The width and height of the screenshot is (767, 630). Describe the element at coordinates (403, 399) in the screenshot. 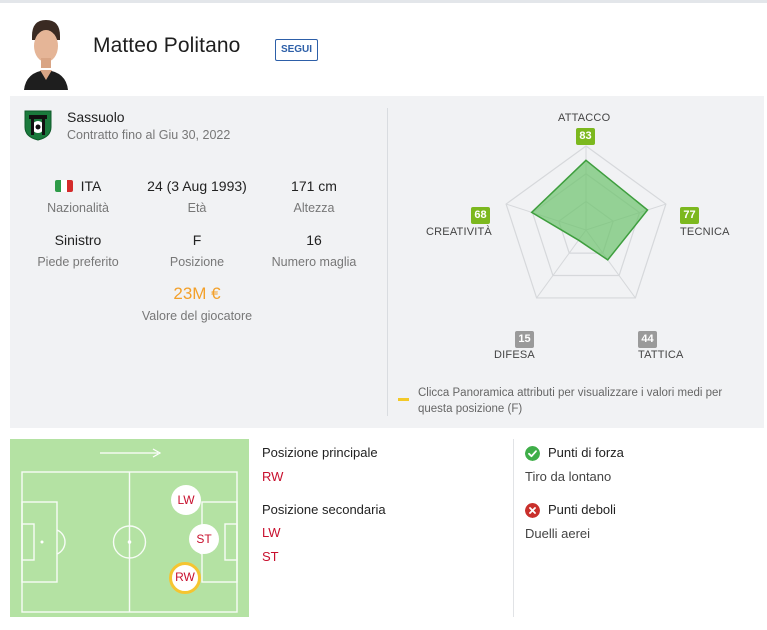

I see `legend-marker` at that location.